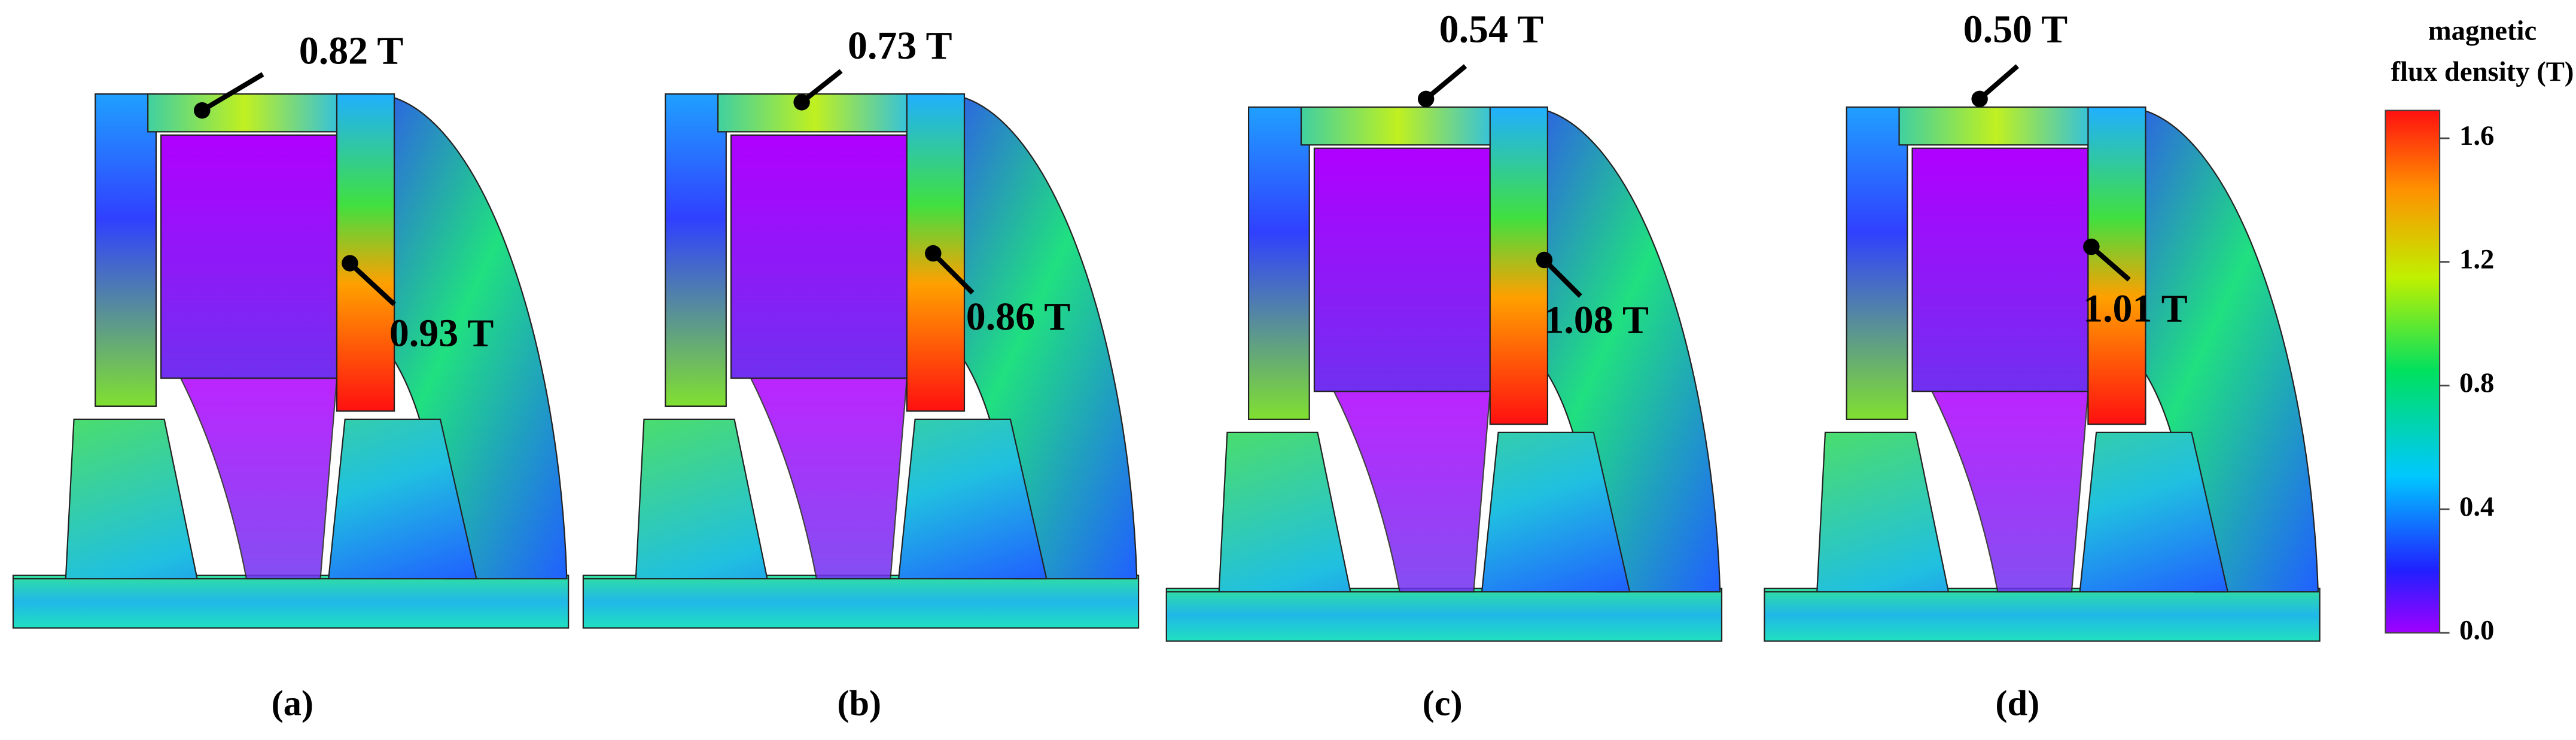 Image resolution: width=2576 pixels, height=740 pixels. Describe the element at coordinates (1443, 703) in the screenshot. I see `panel-caption: (c)` at that location.